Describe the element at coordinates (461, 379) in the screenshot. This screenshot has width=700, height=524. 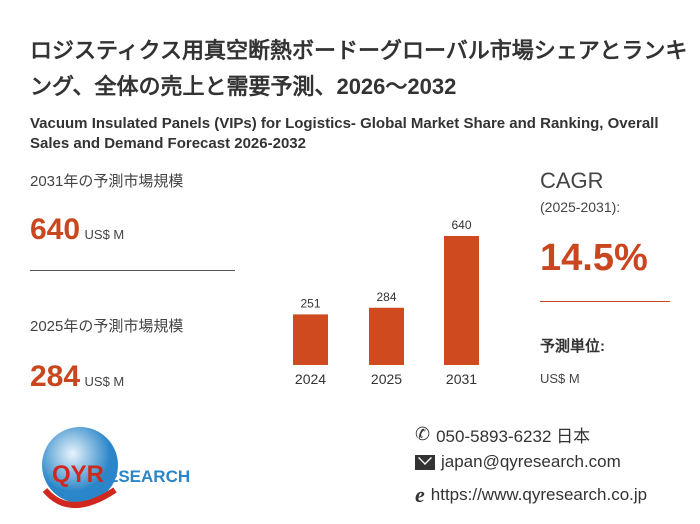
I see `category-label-2031: 2031` at that location.